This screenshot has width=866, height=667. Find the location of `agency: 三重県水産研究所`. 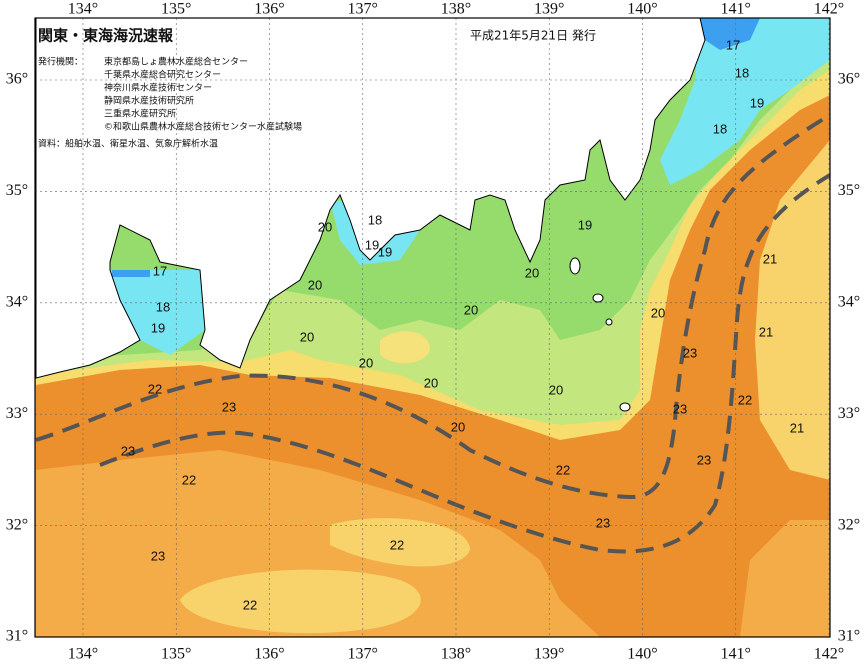

agency: 三重県水産研究所 is located at coordinates (140, 114).